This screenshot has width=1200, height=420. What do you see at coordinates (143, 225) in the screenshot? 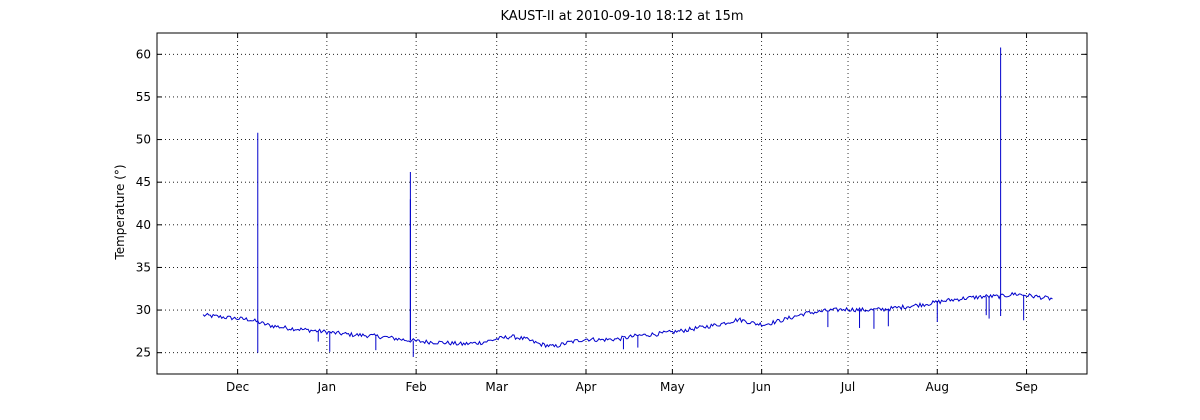
I see `y-tick-label: 40` at bounding box center [143, 225].